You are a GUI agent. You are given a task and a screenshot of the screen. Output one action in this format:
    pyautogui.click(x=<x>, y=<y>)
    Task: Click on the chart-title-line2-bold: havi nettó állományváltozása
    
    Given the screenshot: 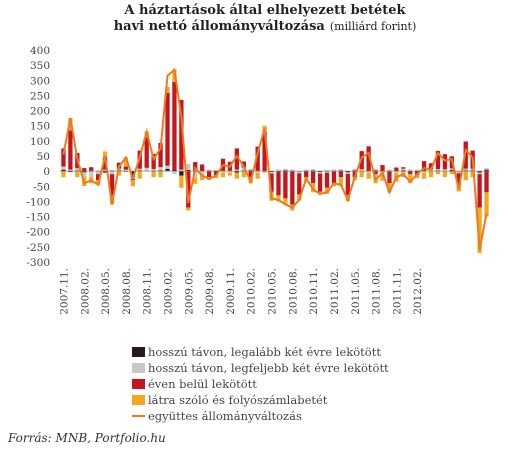 What is the action you would take?
    pyautogui.click(x=220, y=26)
    